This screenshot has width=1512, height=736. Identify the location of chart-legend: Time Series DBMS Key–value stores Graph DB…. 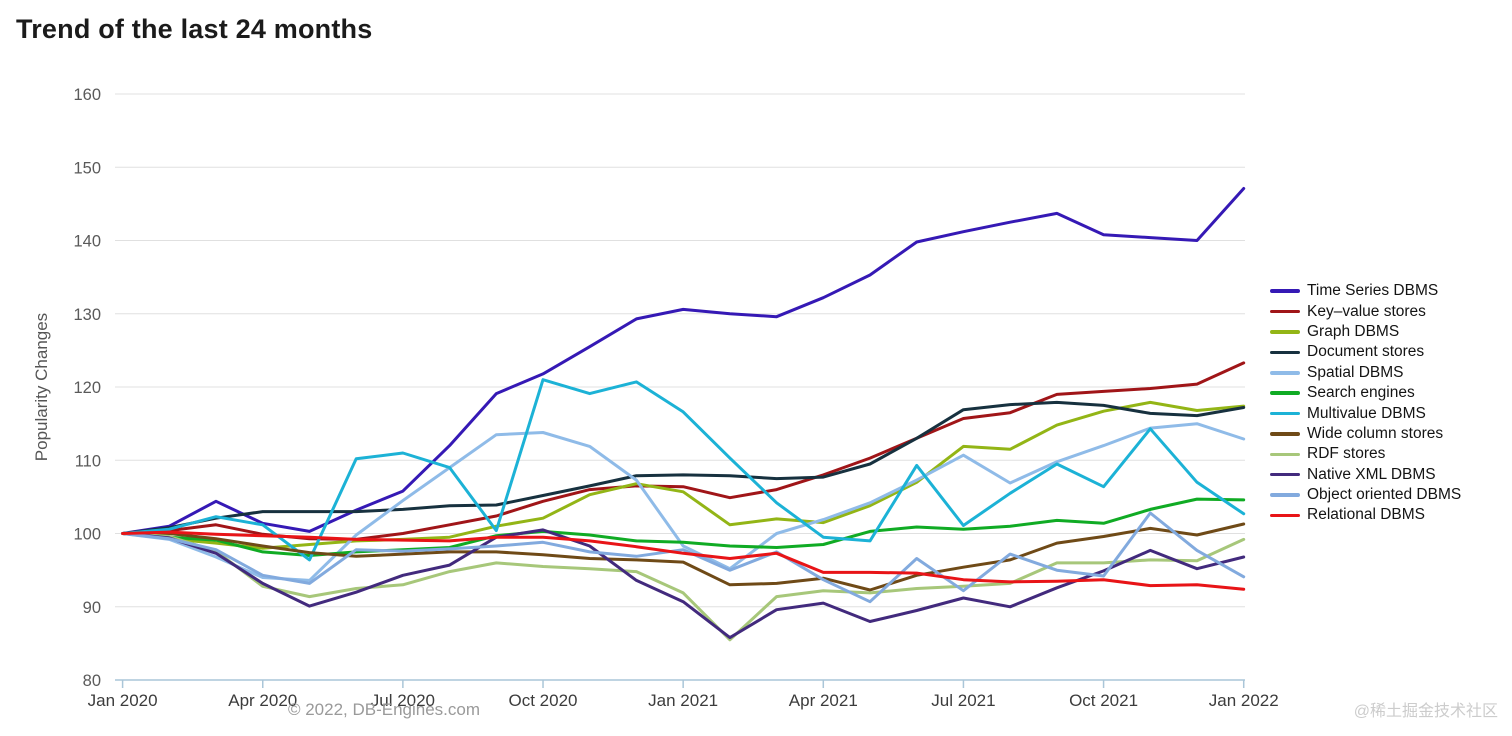
(1365, 403).